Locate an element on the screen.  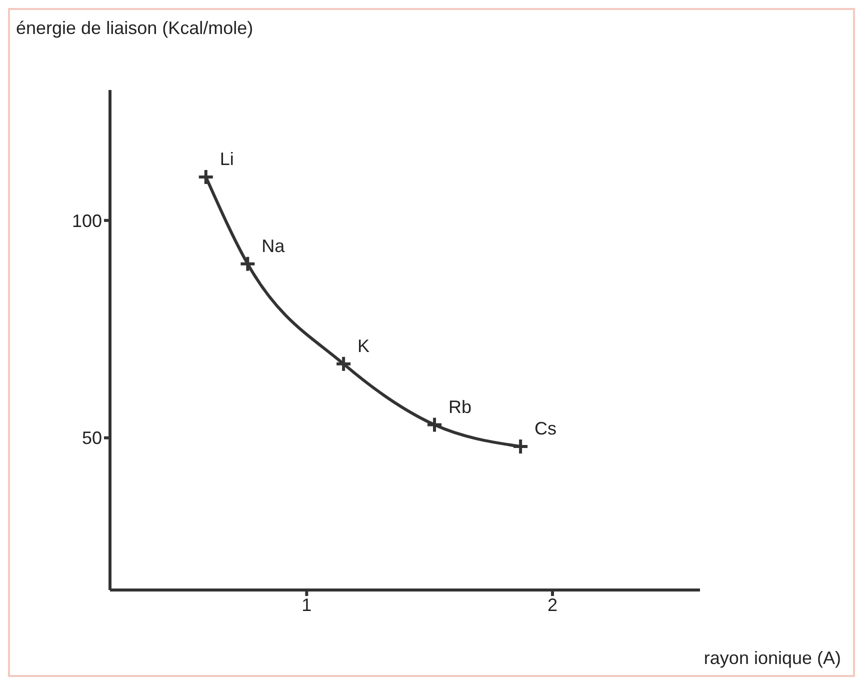
x-tick-label: 1 is located at coordinates (307, 604).